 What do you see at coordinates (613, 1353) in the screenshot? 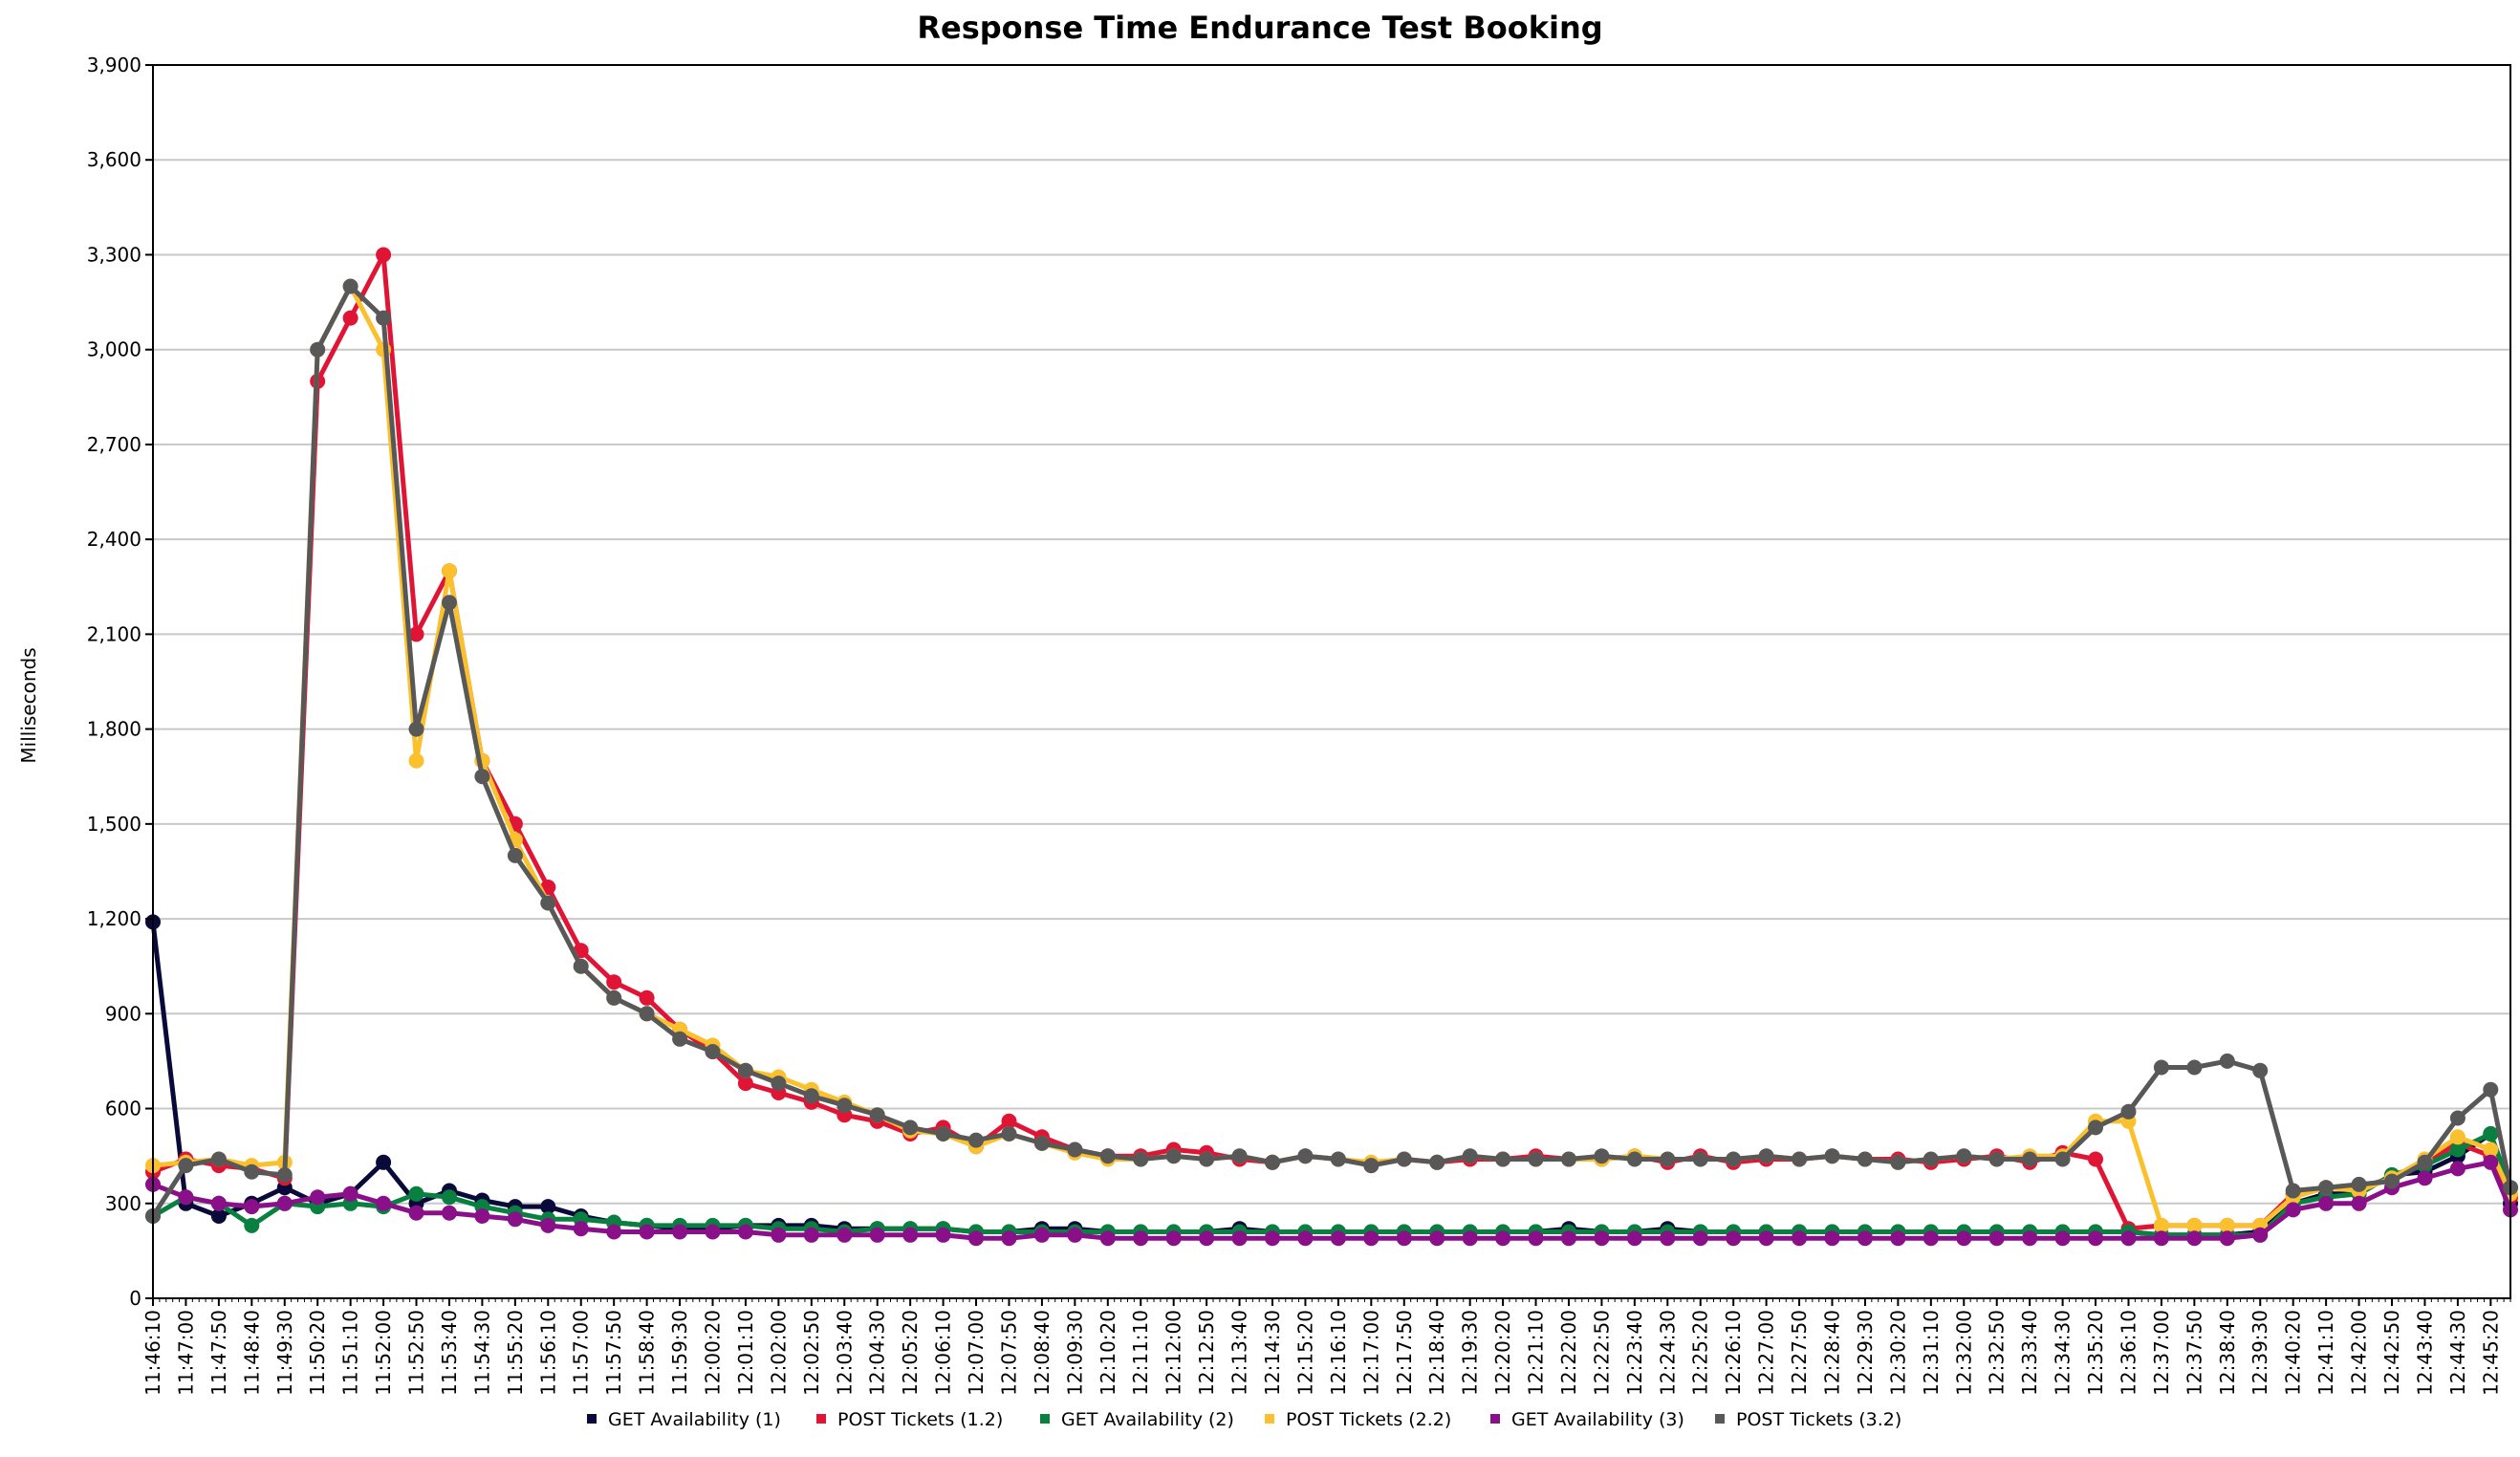
I see `x-tick-label: 11:57:50` at bounding box center [613, 1353].